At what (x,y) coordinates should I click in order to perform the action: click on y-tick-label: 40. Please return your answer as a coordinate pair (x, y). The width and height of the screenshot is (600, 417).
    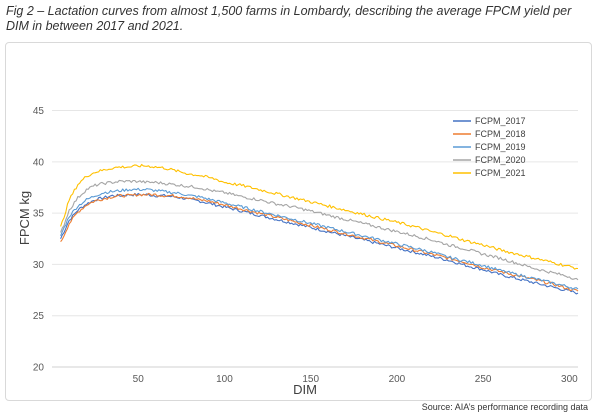
    Looking at the image, I should click on (39, 162).